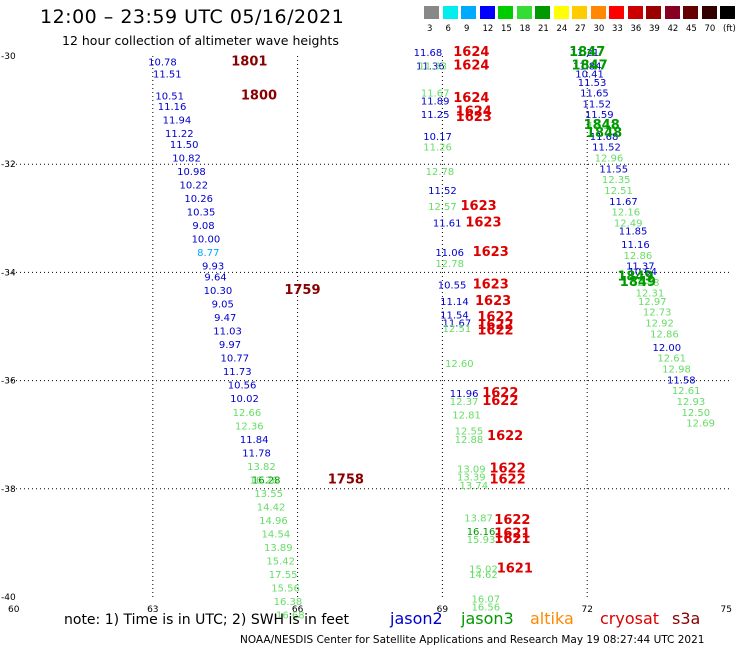  Describe the element at coordinates (278, 548) in the screenshot. I see `wave-height-label: 13.89` at that location.